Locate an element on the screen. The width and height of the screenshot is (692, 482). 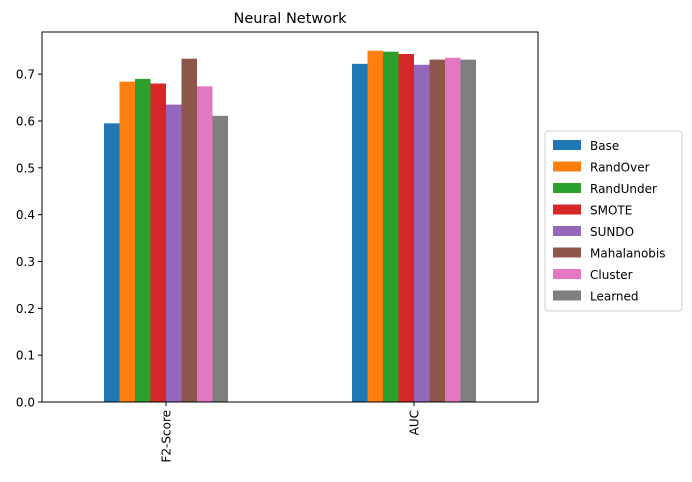
y-tick-label: 0.0 is located at coordinates (25, 403).